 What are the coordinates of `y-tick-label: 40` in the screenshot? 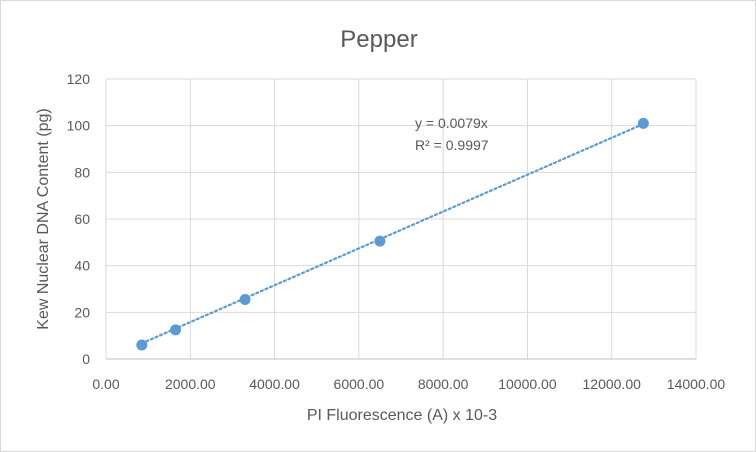 It's located at (82, 266).